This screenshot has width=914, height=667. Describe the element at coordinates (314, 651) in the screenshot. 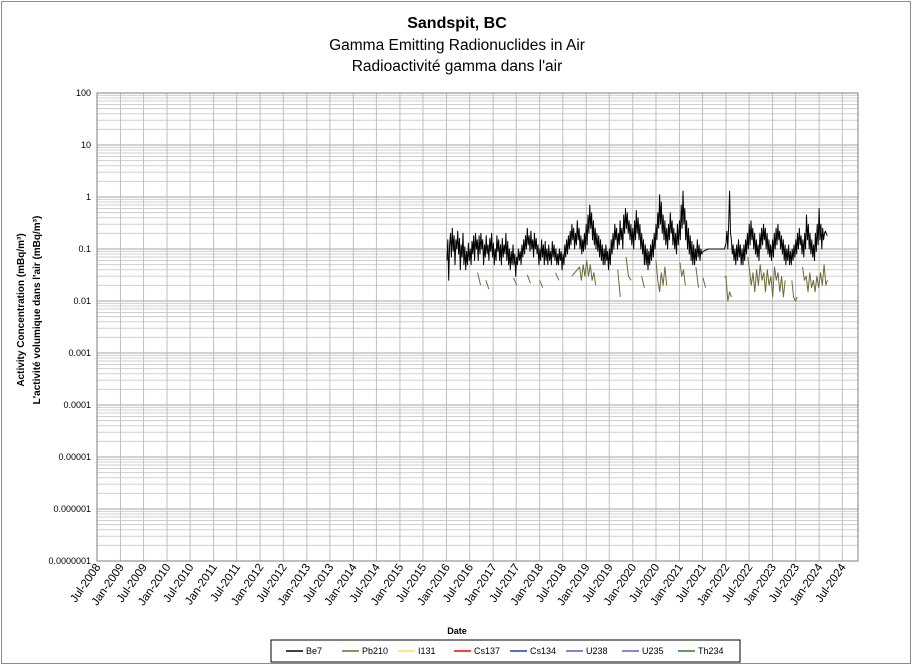

I see `legend-label-be7: Be7` at that location.